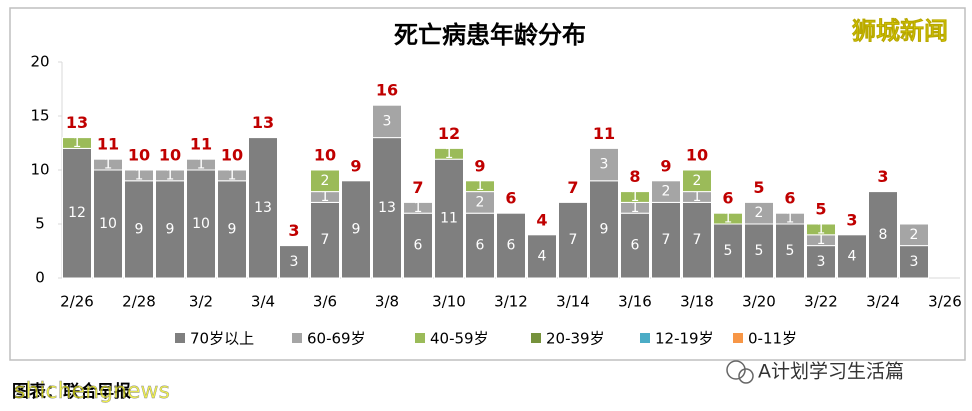 The height and width of the screenshot is (411, 972). What do you see at coordinates (77, 302) in the screenshot?
I see `x-tick-label: 2/26` at bounding box center [77, 302].